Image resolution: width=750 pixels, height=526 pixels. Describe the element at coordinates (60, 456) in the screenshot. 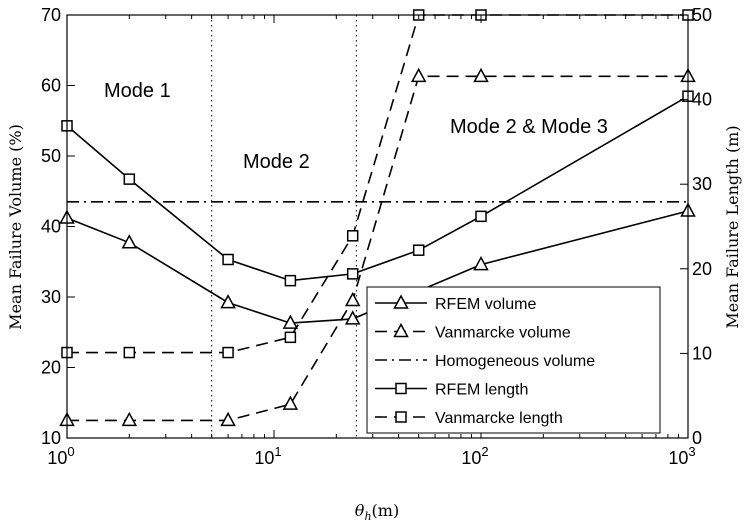

I see `x-tick-label: 10⁰` at that location.